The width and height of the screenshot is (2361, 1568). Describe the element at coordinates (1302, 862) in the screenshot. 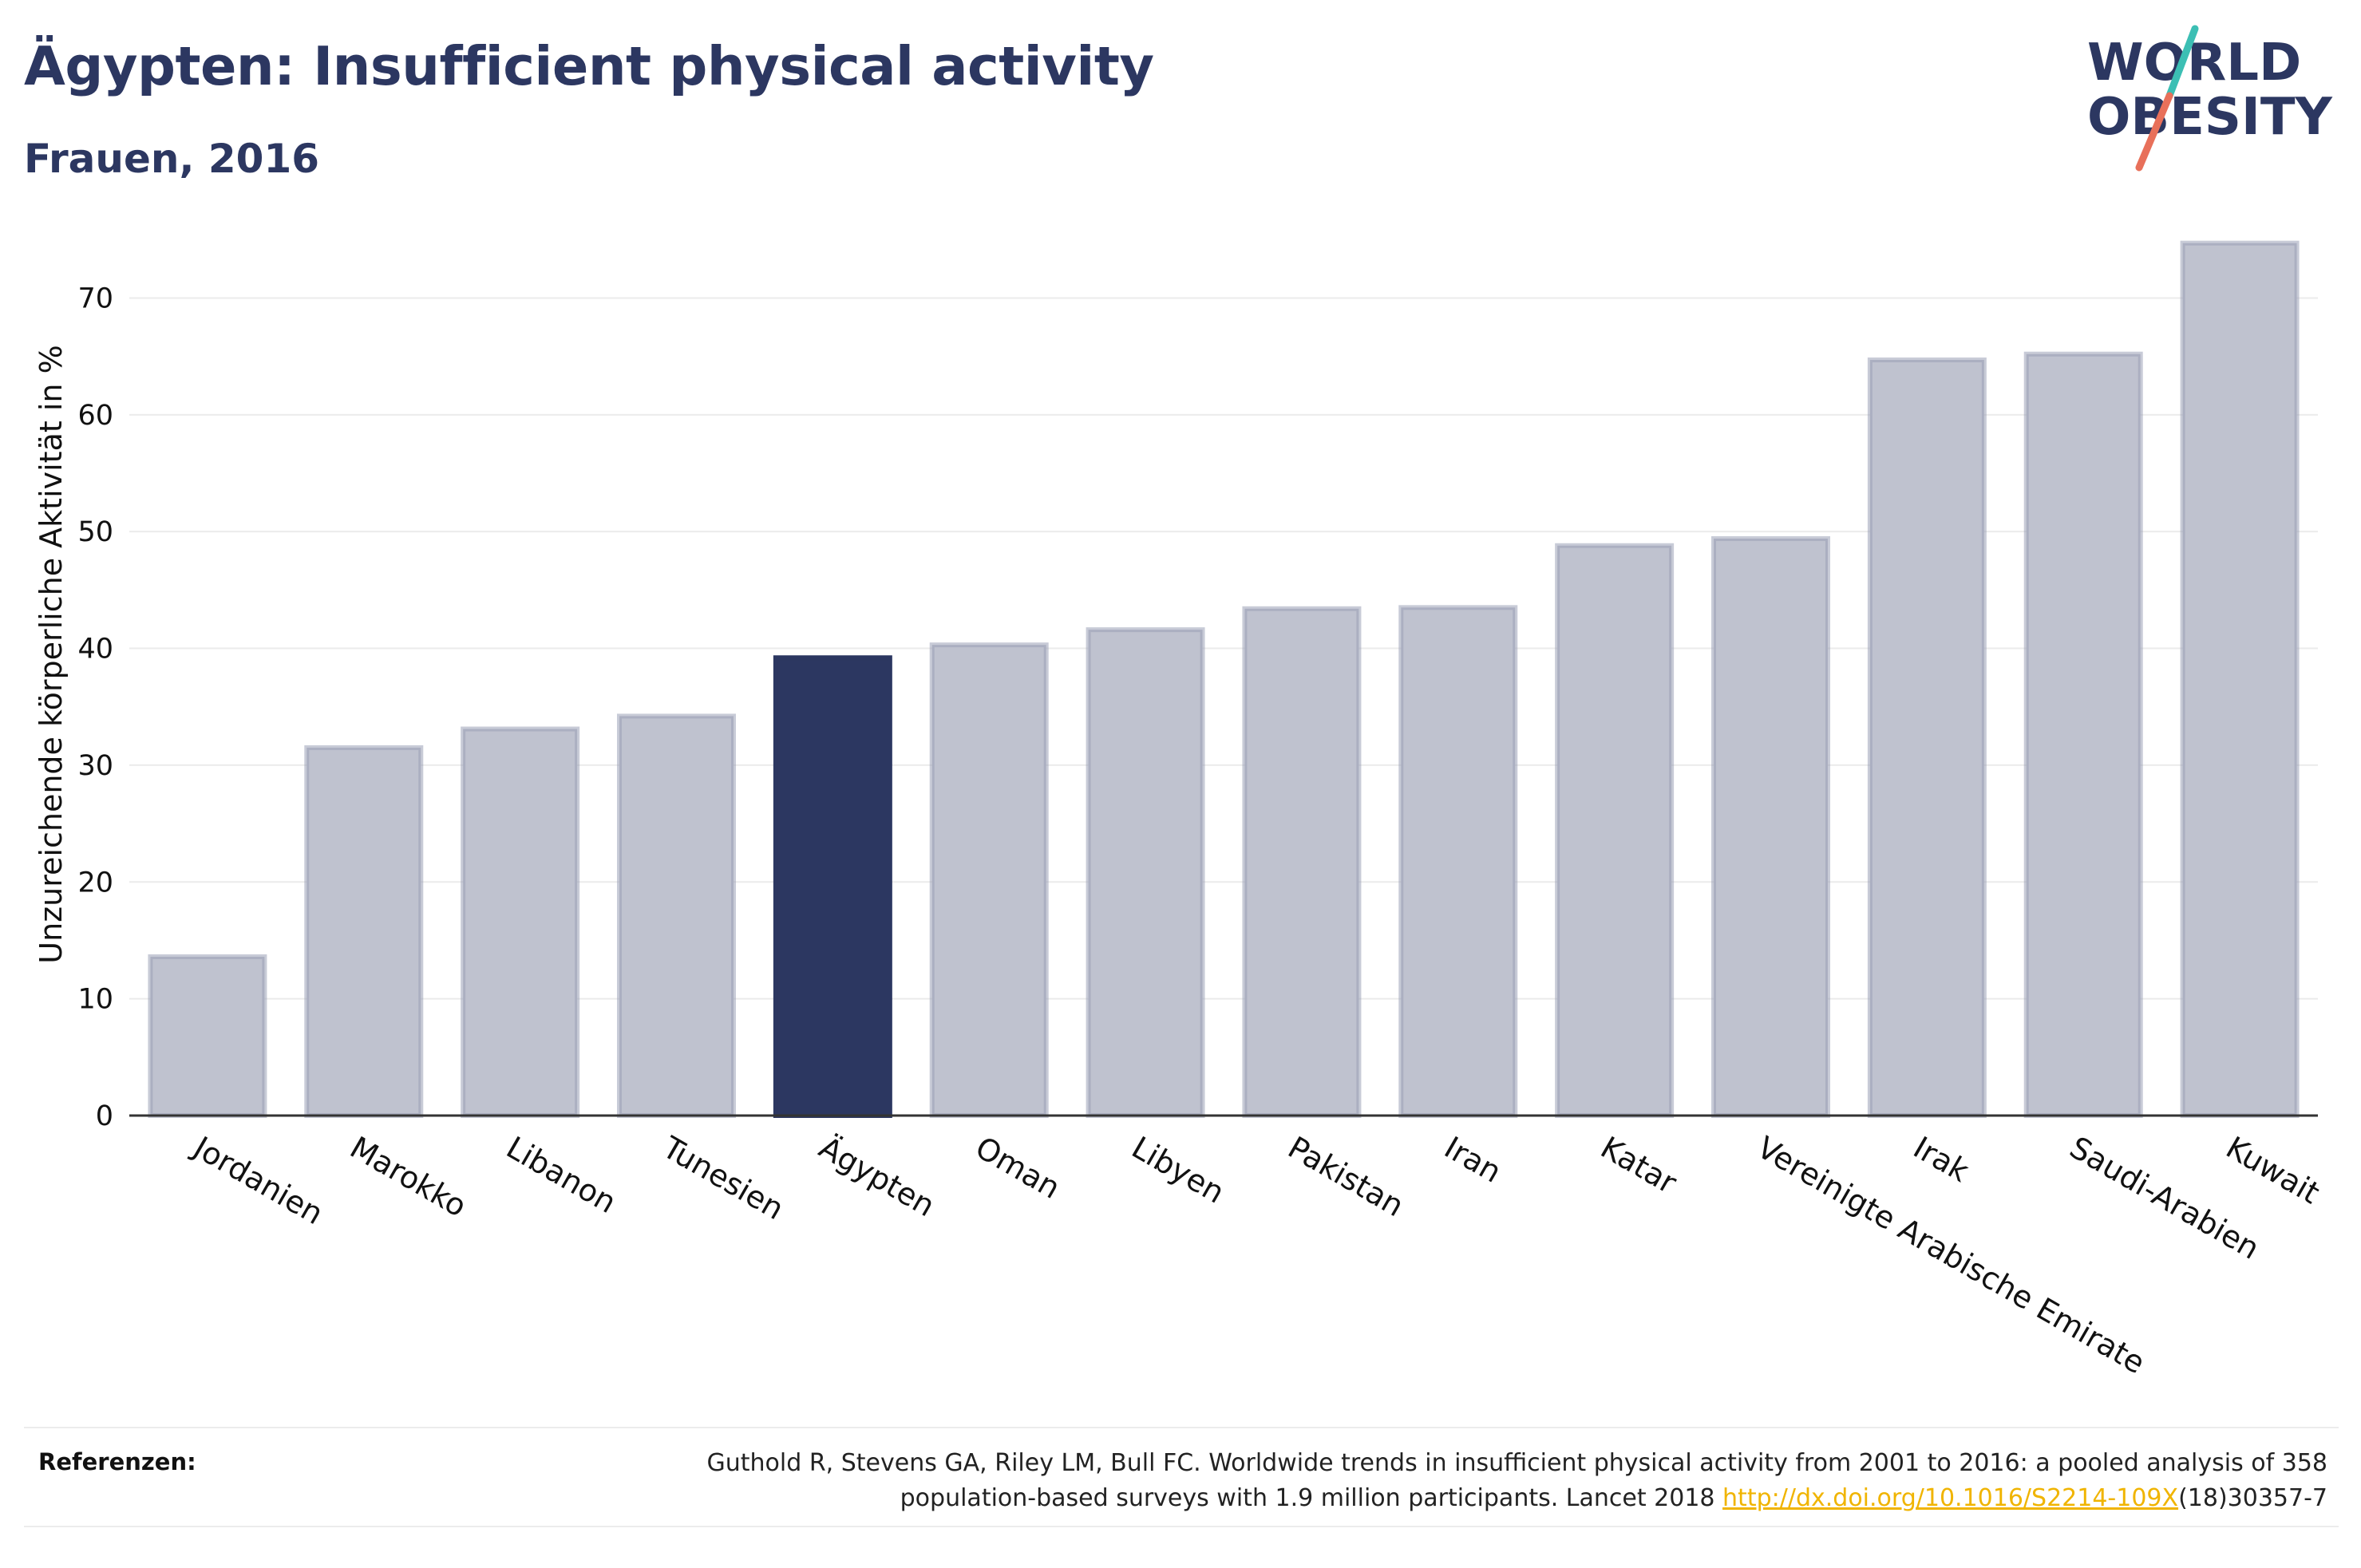

I see `bar-pakistan` at that location.